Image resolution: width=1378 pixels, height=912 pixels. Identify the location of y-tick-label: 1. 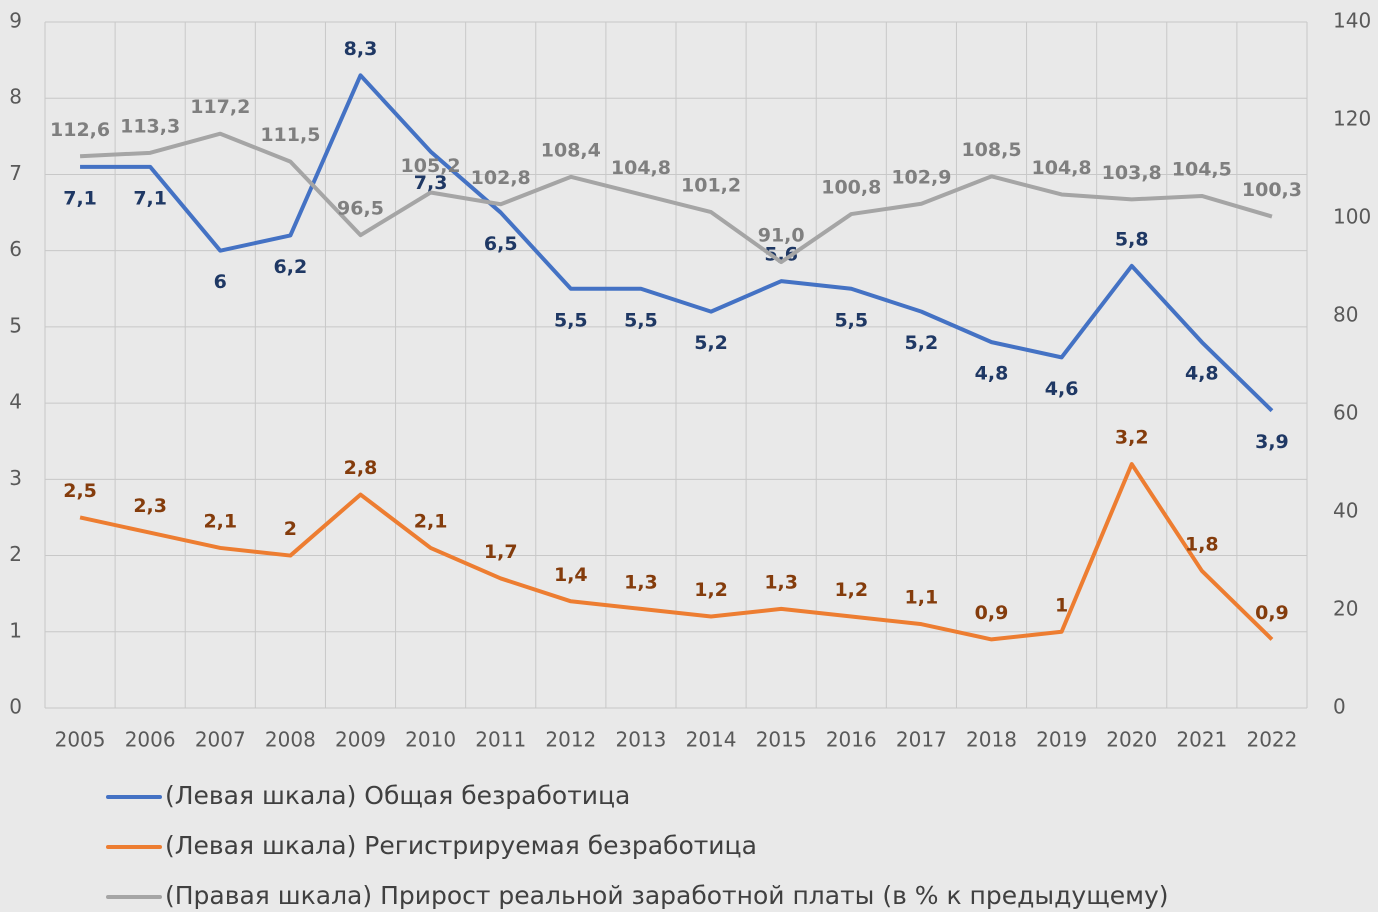
(15, 630).